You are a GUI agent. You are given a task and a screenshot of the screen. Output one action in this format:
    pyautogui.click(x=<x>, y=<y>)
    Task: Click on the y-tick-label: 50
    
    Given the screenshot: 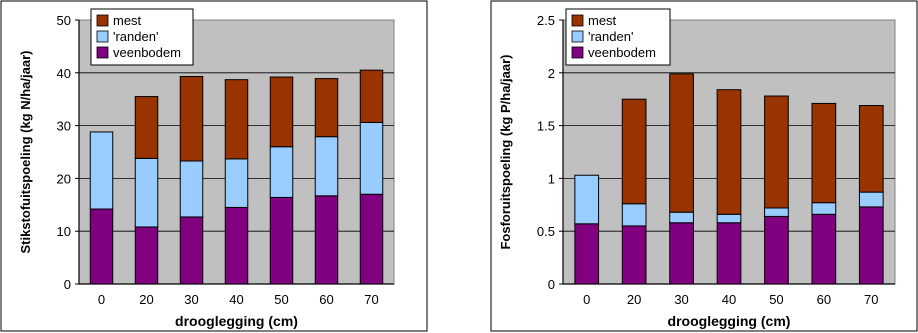 What is the action you would take?
    pyautogui.click(x=64, y=20)
    